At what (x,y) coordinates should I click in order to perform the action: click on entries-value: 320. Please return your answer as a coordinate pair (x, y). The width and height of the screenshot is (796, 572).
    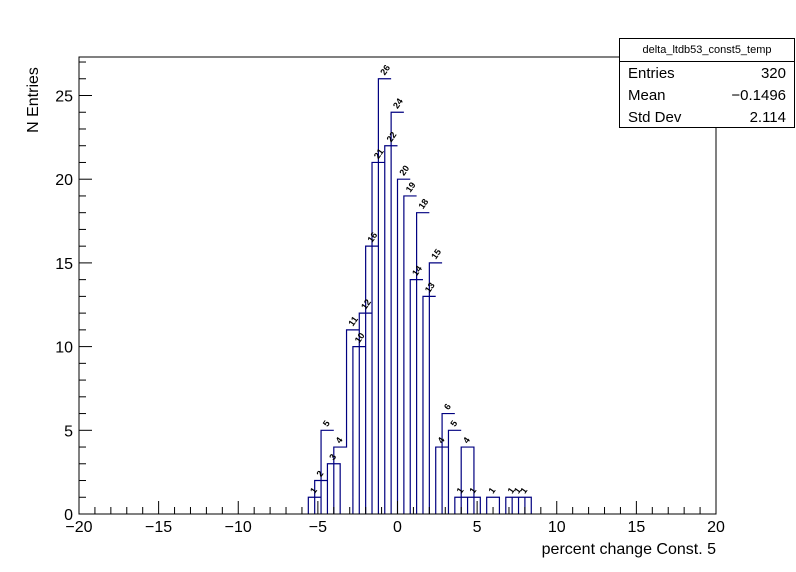
    Looking at the image, I should click on (773, 73).